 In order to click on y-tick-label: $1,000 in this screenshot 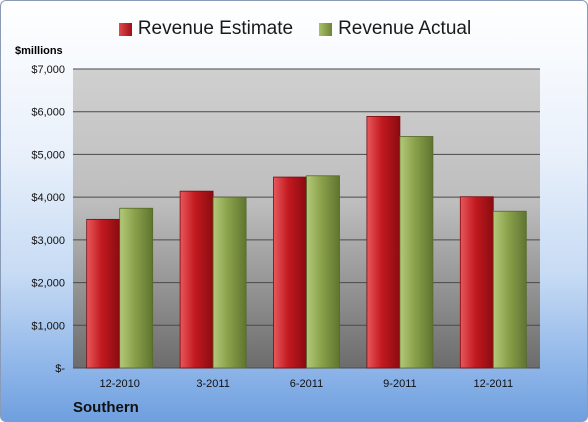, I will do `click(48, 326)`.